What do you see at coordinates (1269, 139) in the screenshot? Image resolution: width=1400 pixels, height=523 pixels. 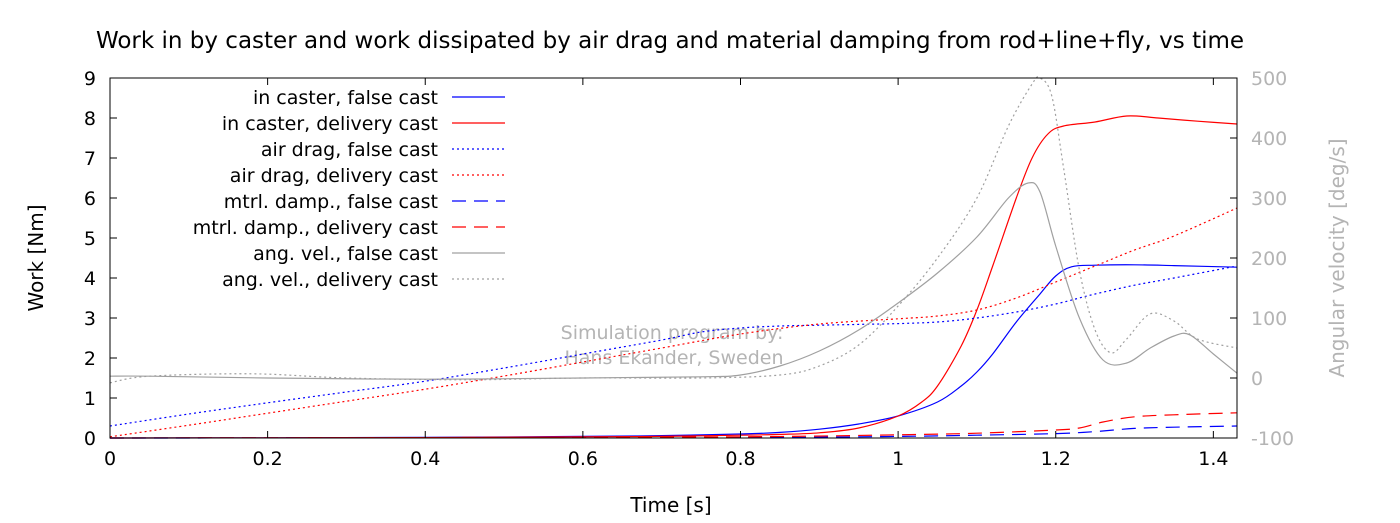 I see `y2-tick-label: 400` at bounding box center [1269, 139].